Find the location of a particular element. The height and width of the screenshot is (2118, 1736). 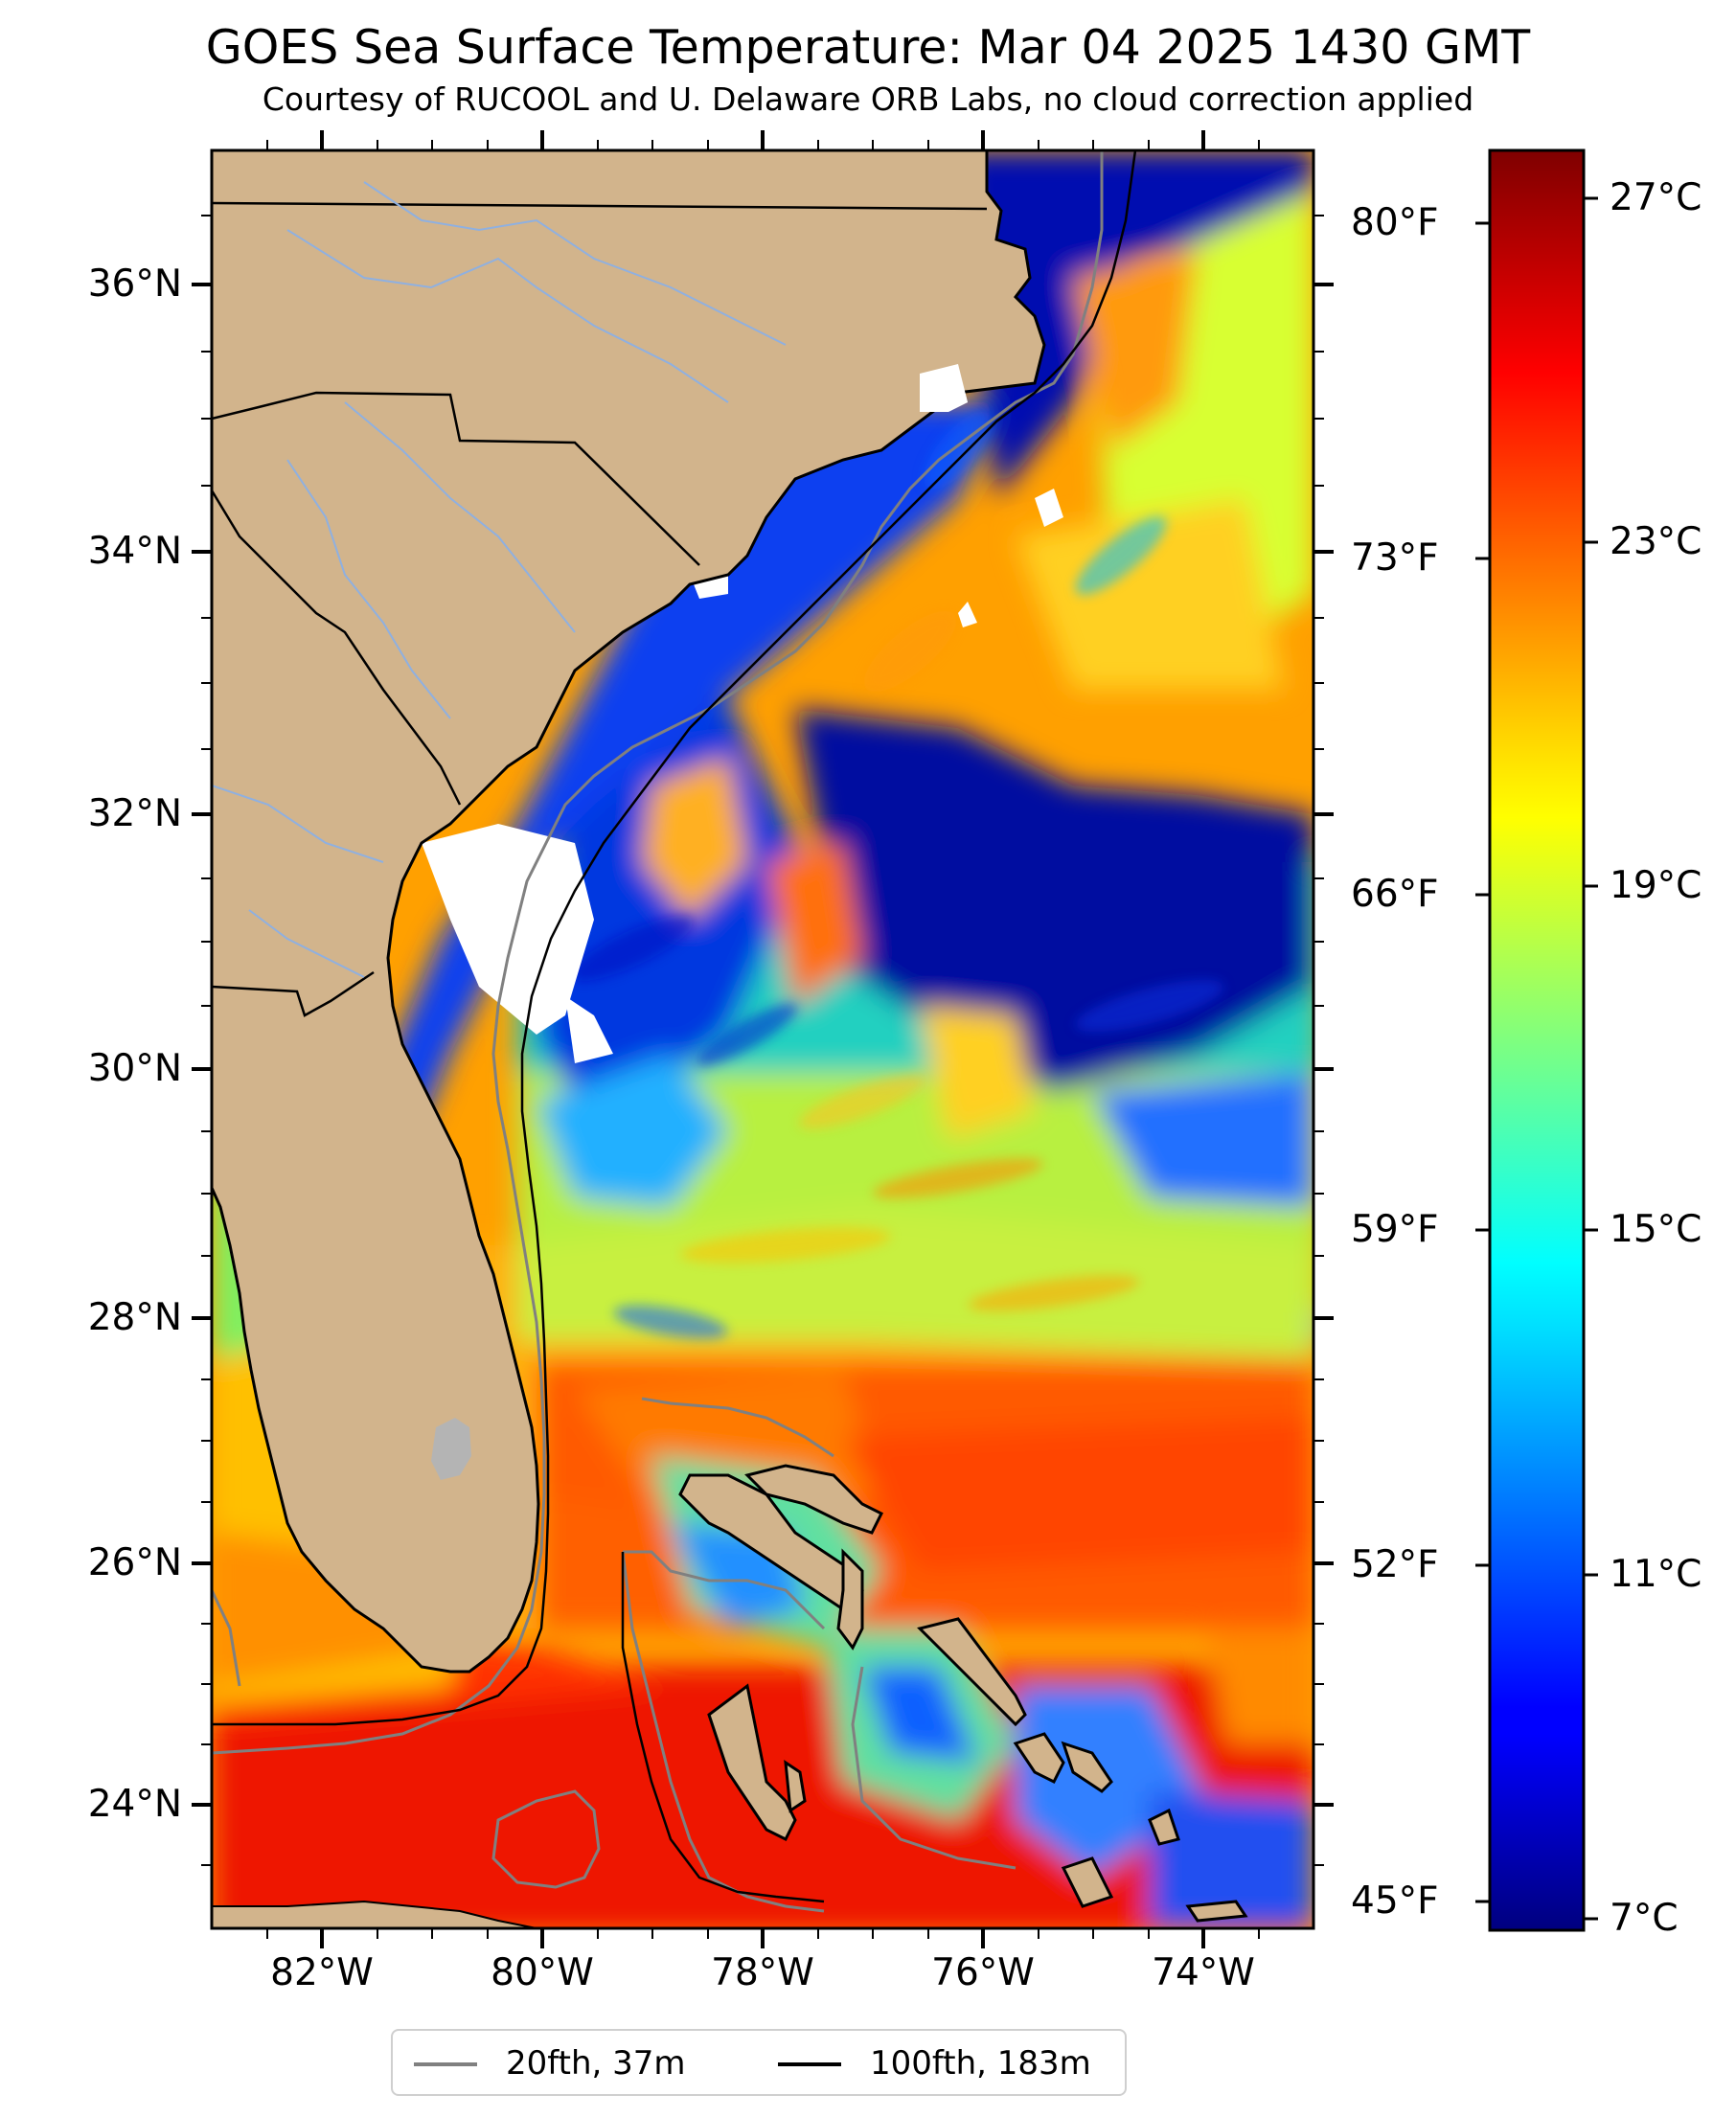

bahamas-islands is located at coordinates (963, 1693).